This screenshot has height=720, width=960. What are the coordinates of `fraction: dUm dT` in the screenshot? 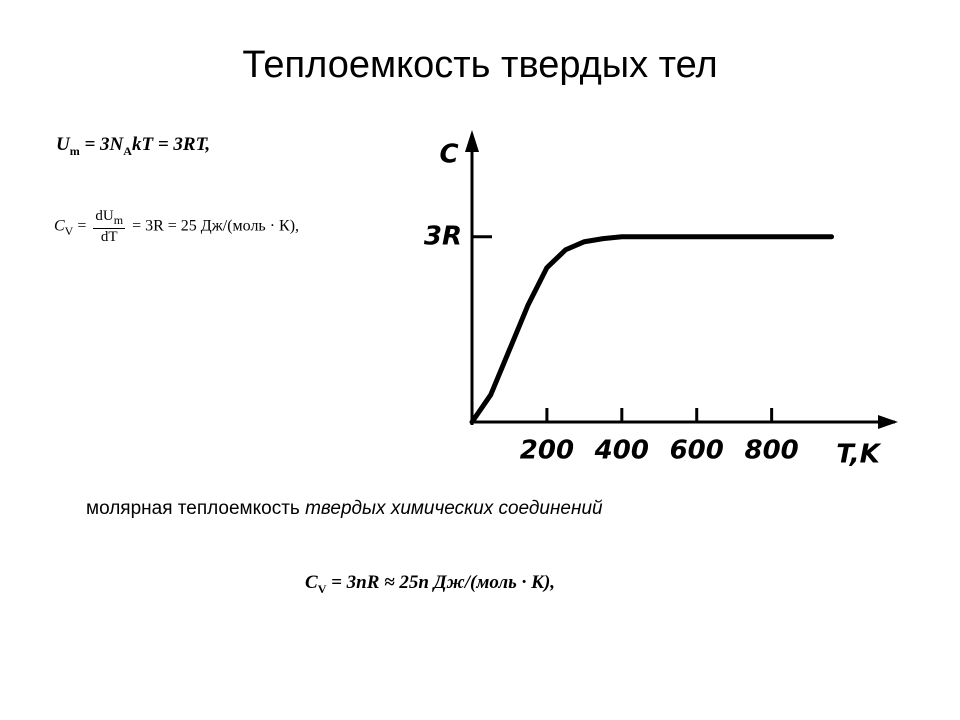 It's located at (109, 227).